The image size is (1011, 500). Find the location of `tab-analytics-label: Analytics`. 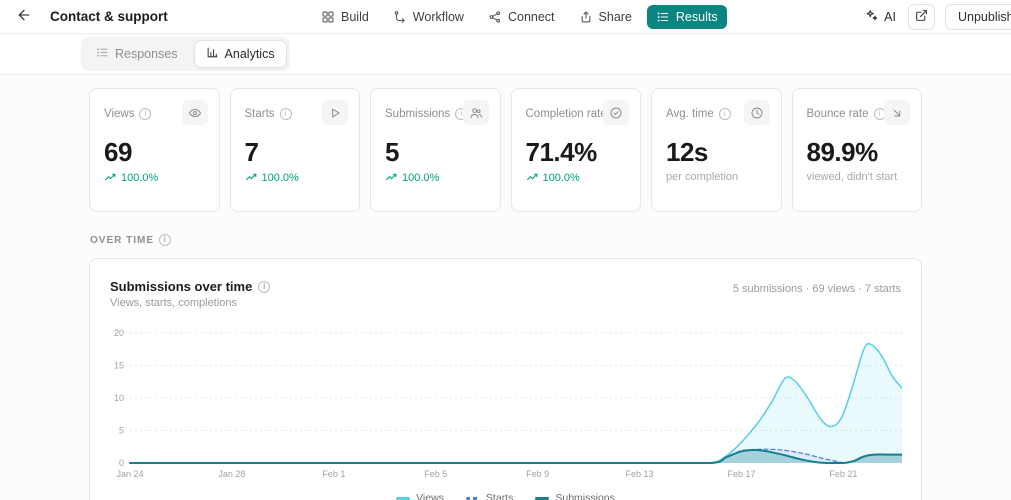

tab-analytics-label: Analytics is located at coordinates (249, 54).